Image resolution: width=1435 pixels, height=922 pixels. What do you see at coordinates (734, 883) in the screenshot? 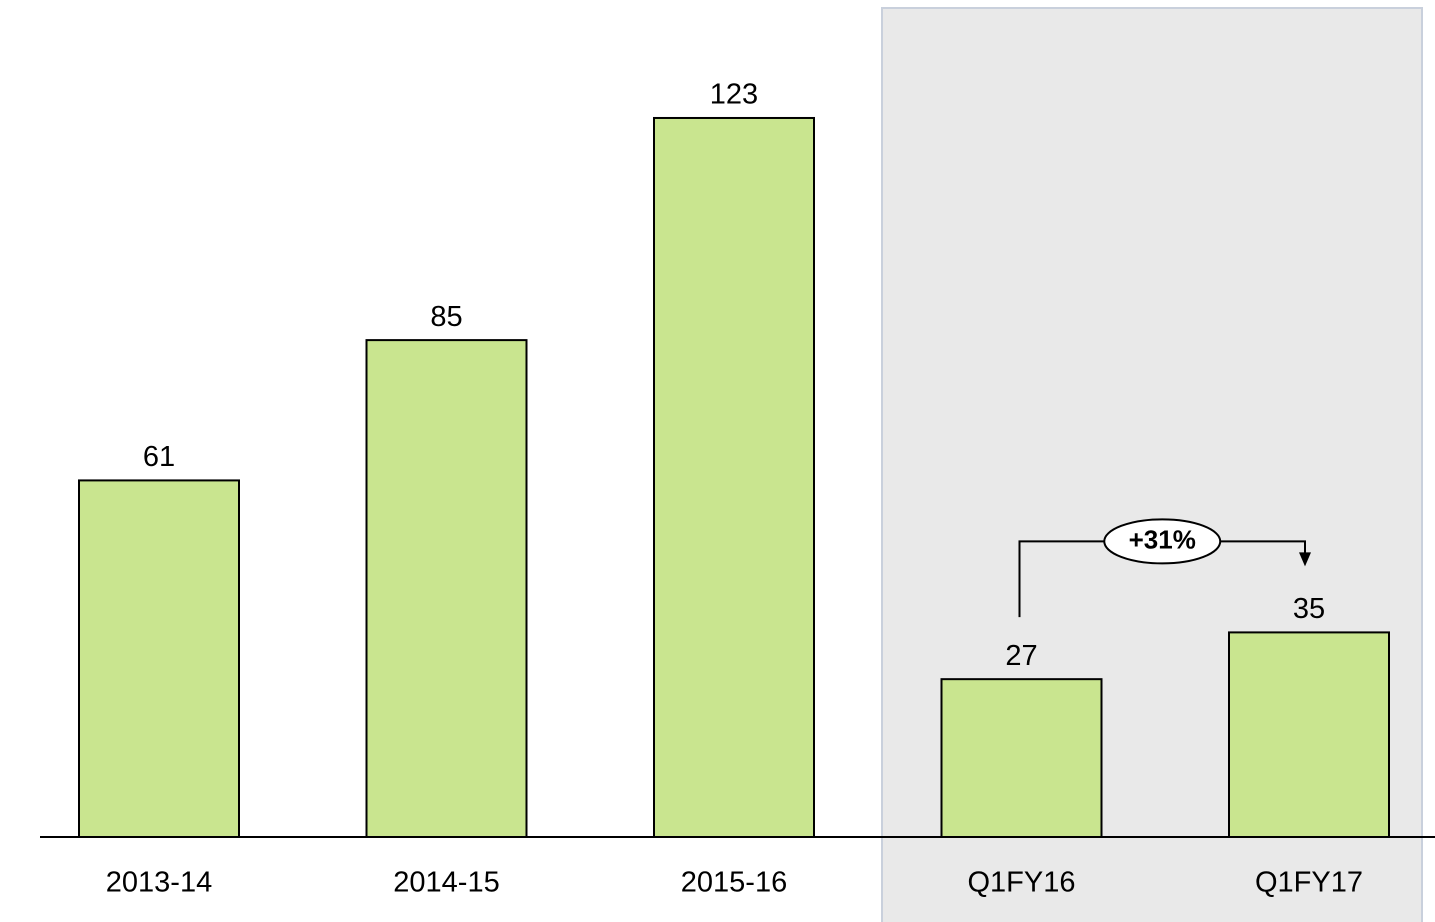
I see `x-tick-label: 2015-16` at bounding box center [734, 883].